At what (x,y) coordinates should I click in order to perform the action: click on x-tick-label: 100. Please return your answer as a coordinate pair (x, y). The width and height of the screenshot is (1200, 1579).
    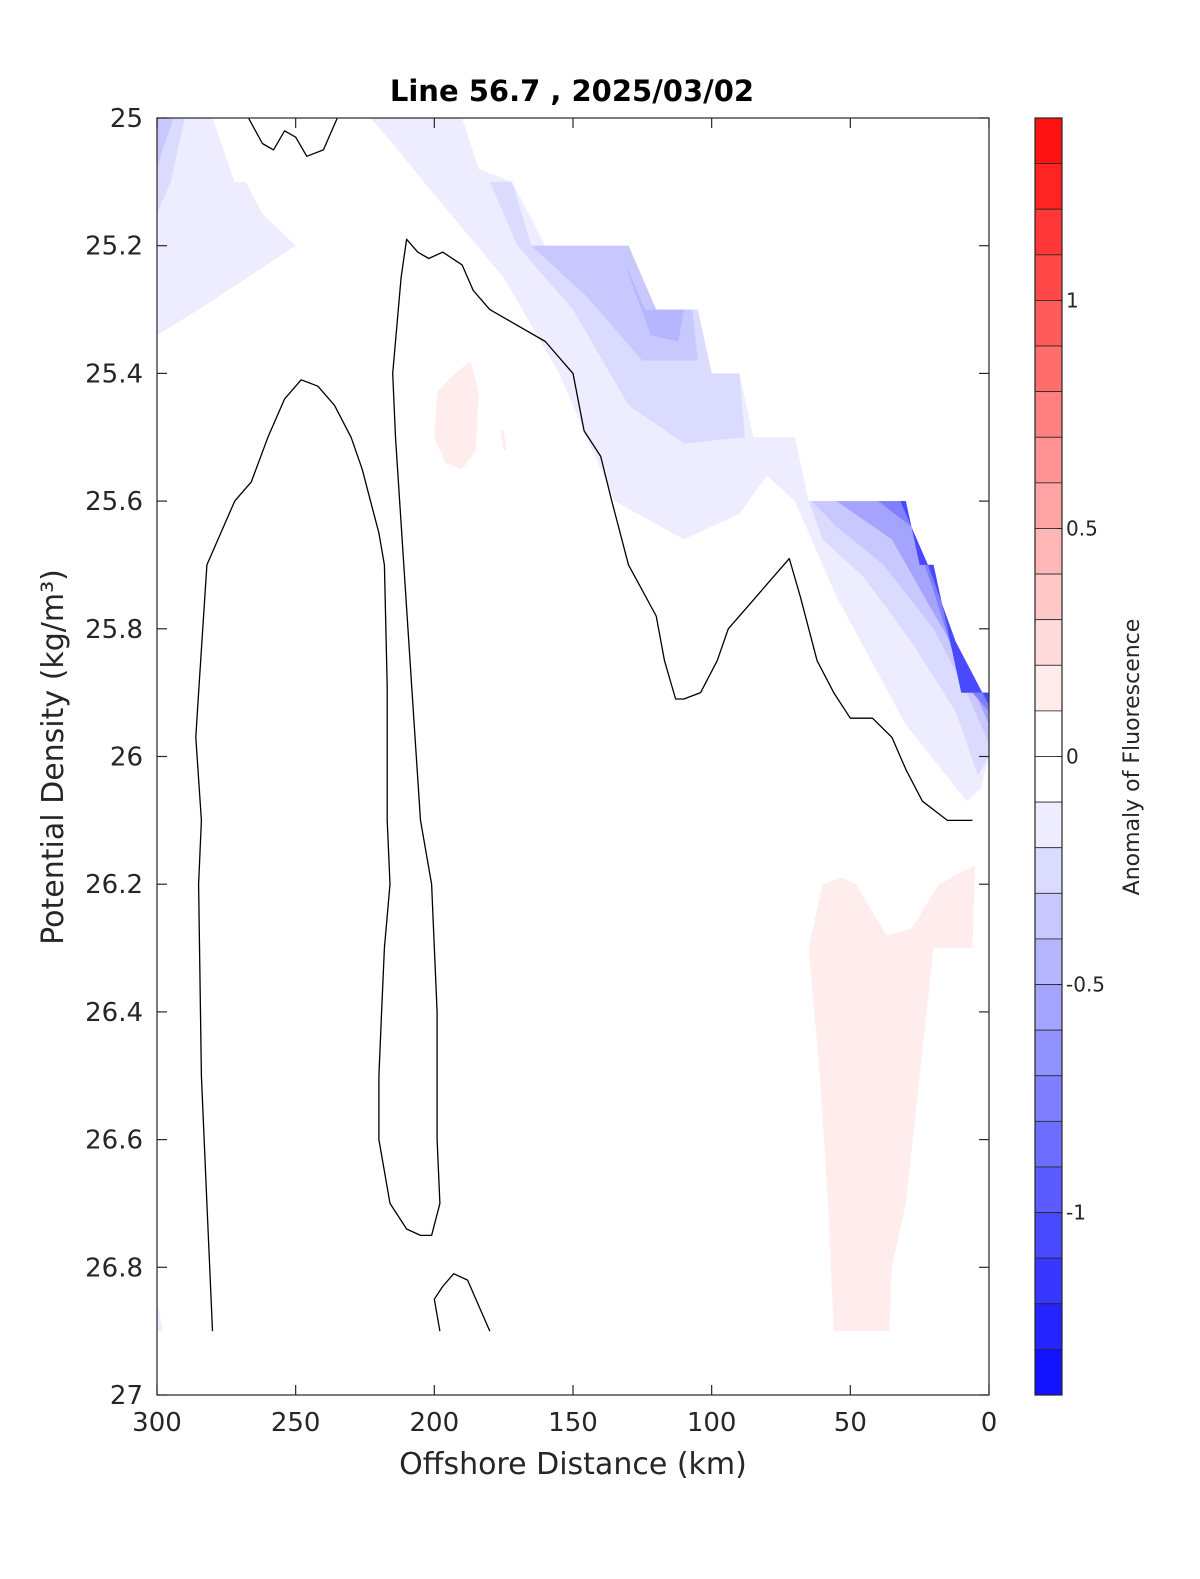
    Looking at the image, I should click on (712, 1423).